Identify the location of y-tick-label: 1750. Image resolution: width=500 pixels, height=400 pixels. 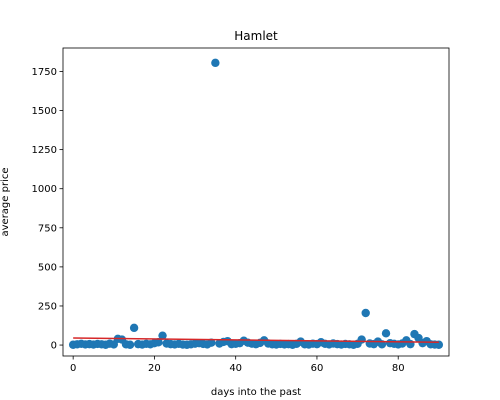
(44, 72).